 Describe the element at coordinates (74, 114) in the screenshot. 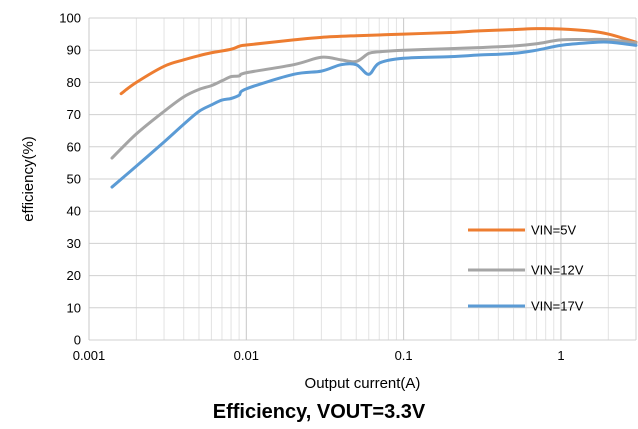

I see `y-tick-label: 70` at that location.